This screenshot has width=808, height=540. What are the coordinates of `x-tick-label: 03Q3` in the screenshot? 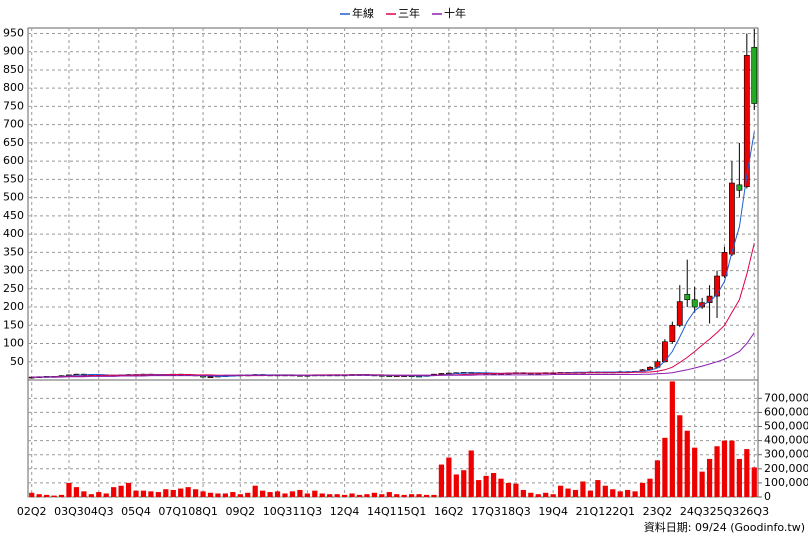 It's located at (69, 511).